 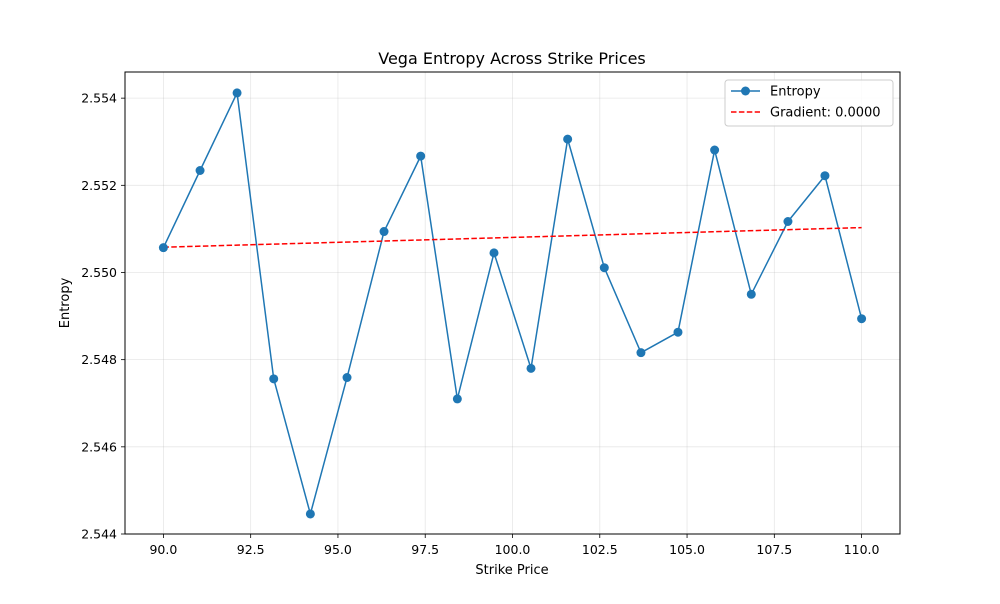 I want to click on legend-entropy-label: Entropy, so click(x=795, y=92).